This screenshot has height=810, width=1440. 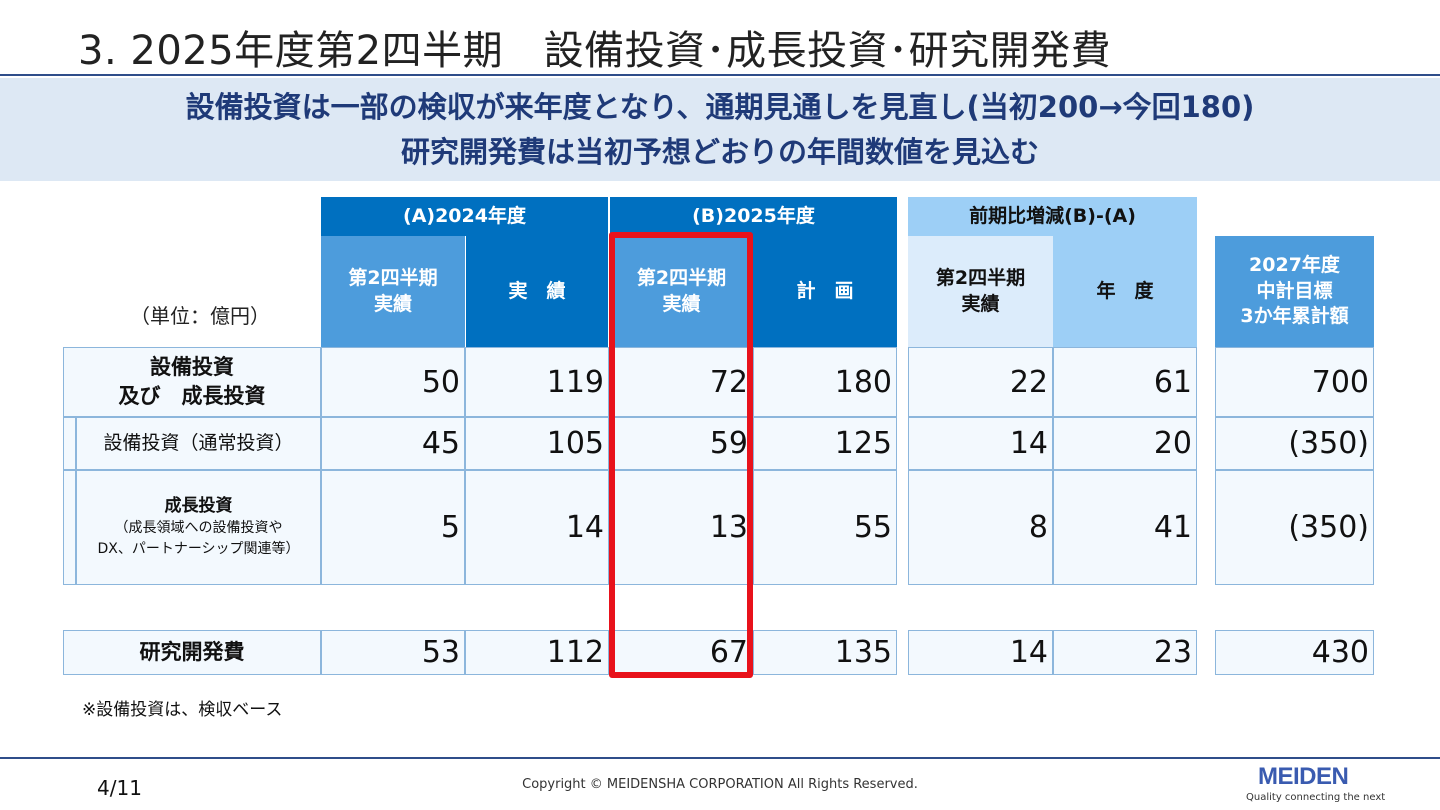 I want to click on footnote: ※設備投資は、検収ベース, so click(x=182, y=710).